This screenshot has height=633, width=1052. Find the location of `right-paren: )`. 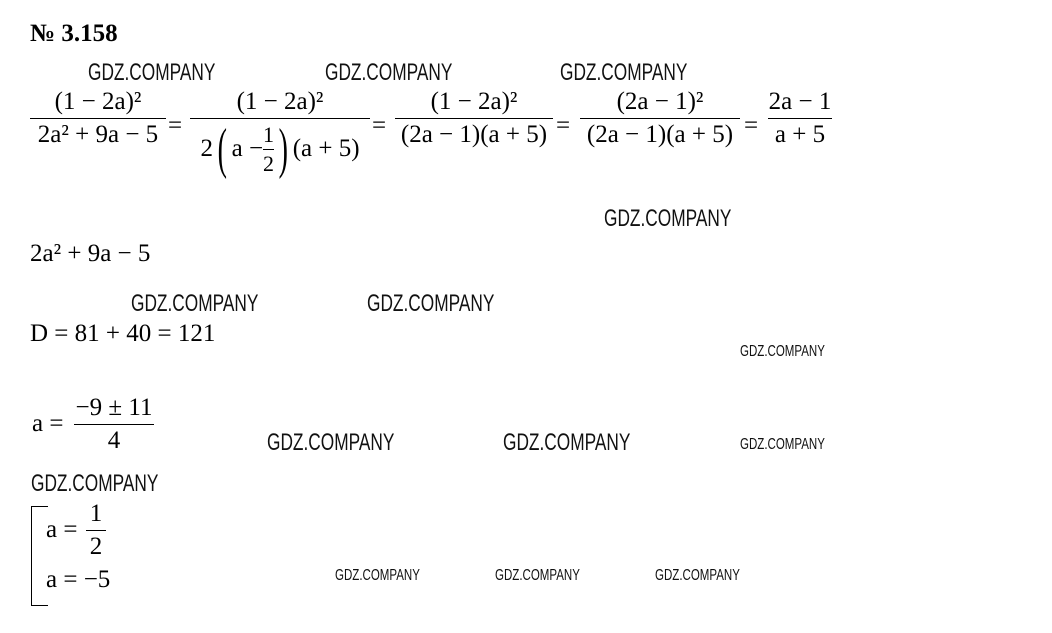

right-paren: ) is located at coordinates (283, 149).